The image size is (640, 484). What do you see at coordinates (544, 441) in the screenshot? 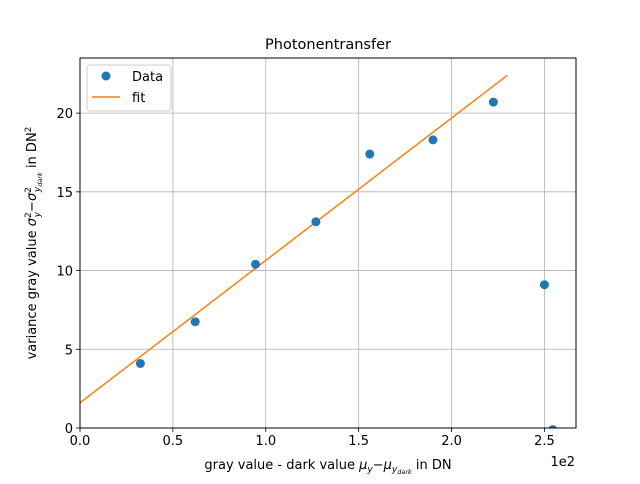
I see `x-tick-label: 2.5` at bounding box center [544, 441].